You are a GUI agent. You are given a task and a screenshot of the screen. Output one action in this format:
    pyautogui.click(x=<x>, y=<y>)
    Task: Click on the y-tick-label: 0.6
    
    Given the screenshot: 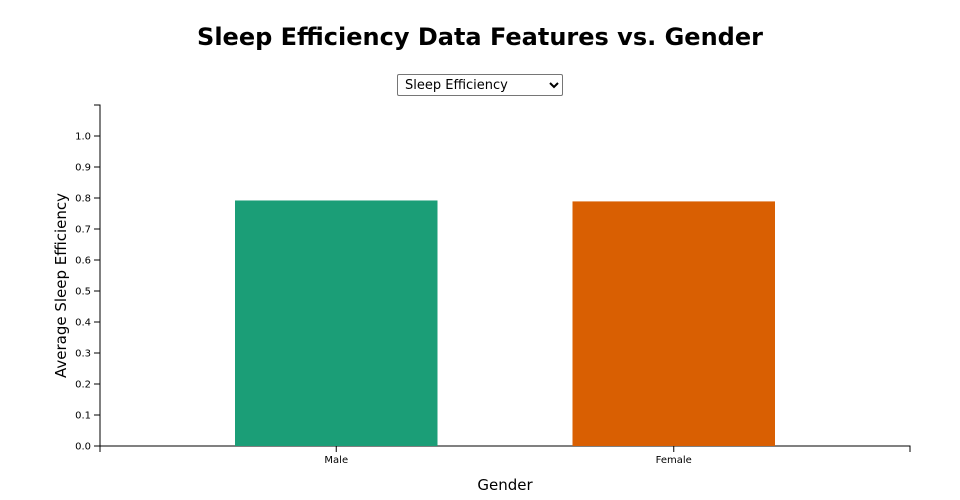 What is the action you would take?
    pyautogui.click(x=83, y=261)
    